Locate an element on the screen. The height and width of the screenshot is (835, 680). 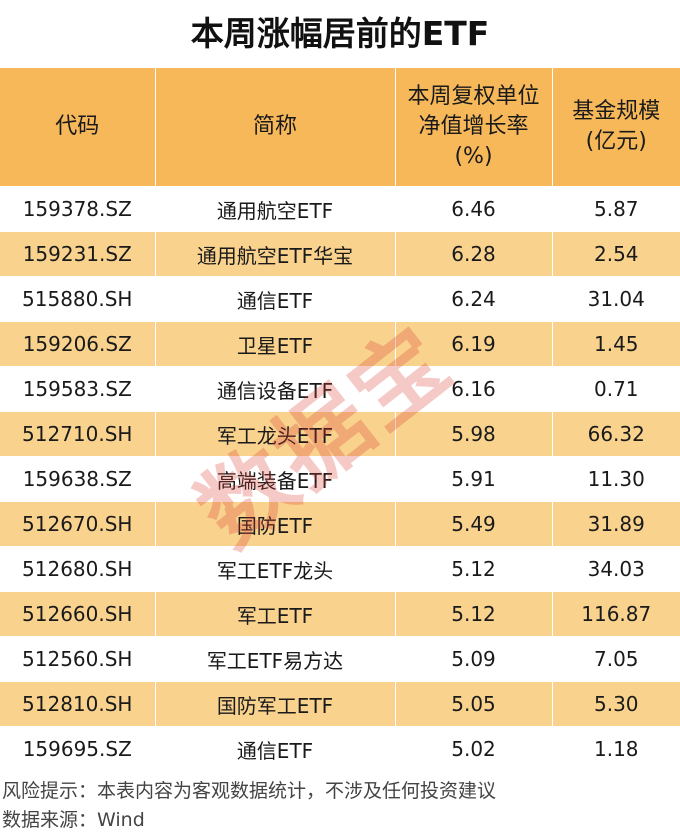
cell-code: 512680.SH is located at coordinates (77, 569).